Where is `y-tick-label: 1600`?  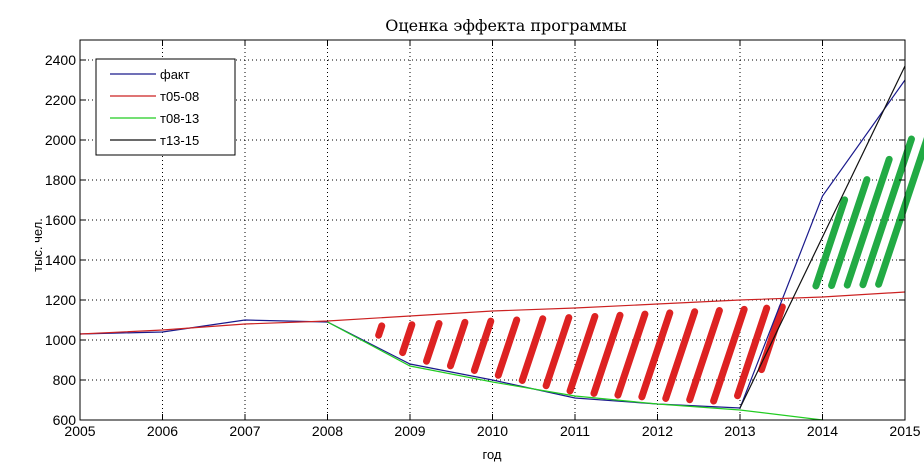 y-tick-label: 1600 is located at coordinates (60, 220).